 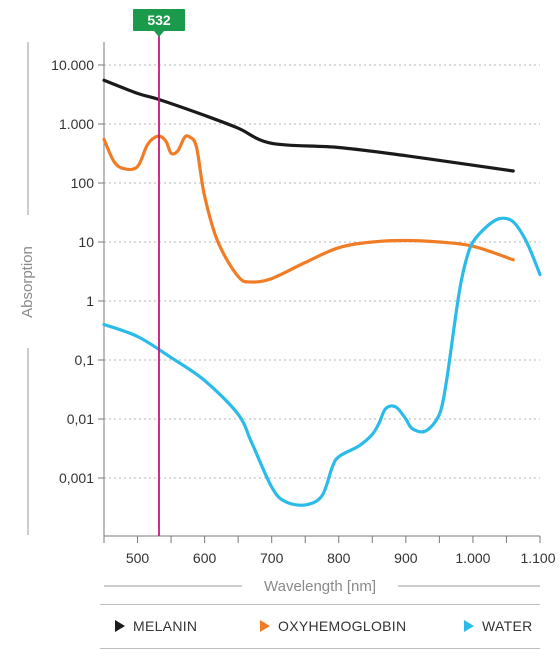 I want to click on x-tick-label: 800, so click(x=339, y=558).